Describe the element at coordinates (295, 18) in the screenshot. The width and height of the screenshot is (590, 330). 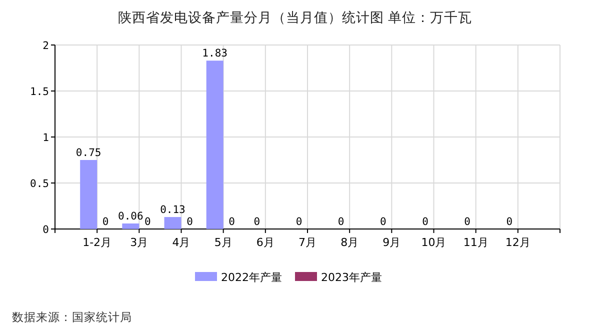
I see `title: 陕西省发电设备产量分月（当月值）统计图 单位：万千瓦` at that location.